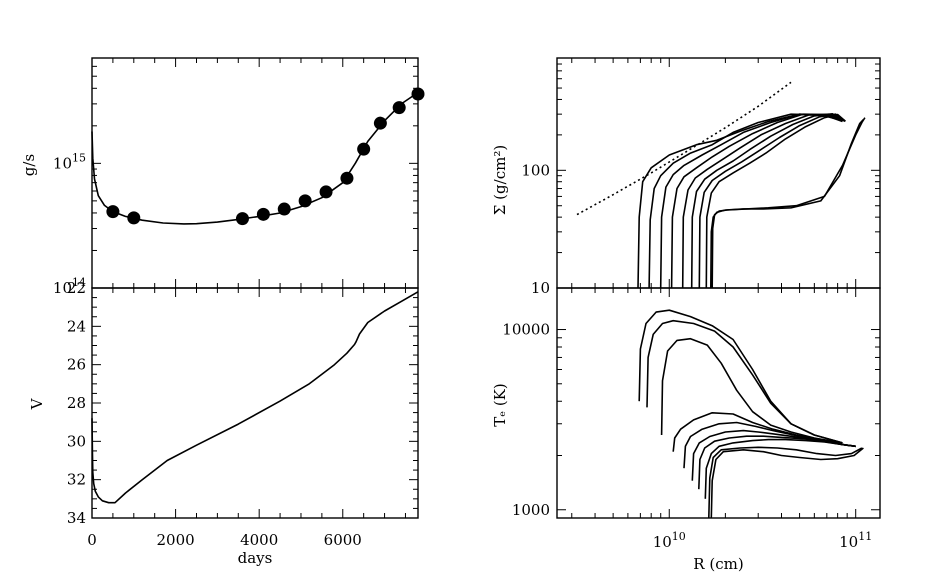 This screenshot has width=929, height=581. Describe the element at coordinates (29, 165) in the screenshot. I see `y-axis-label: g/s` at that location.